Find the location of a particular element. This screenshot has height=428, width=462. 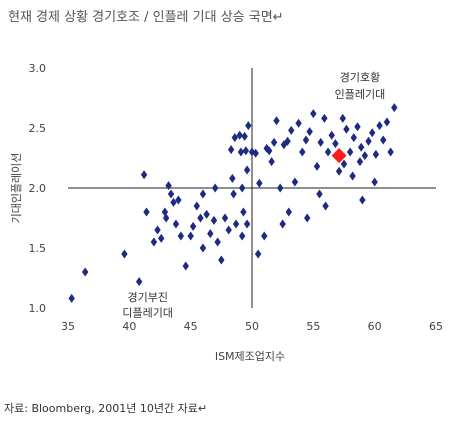

x-tick-label: 60 is located at coordinates (375, 326).